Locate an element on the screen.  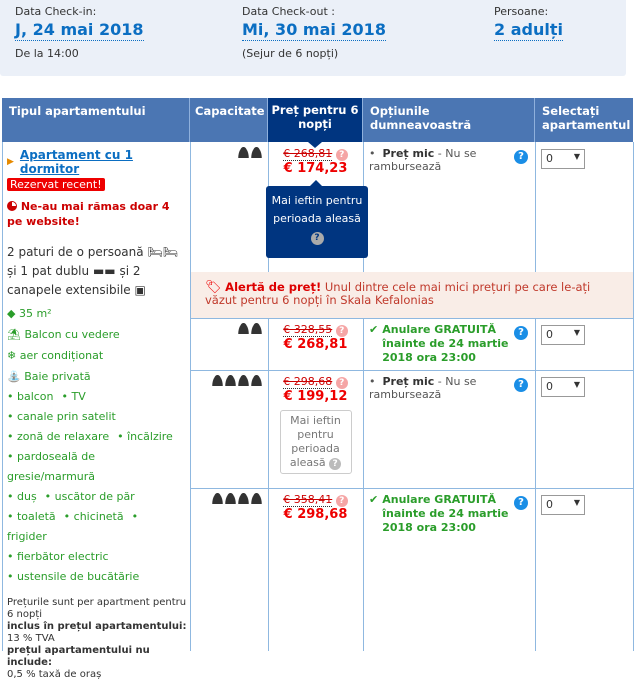
included-value: 13 % TVA is located at coordinates (31, 638).